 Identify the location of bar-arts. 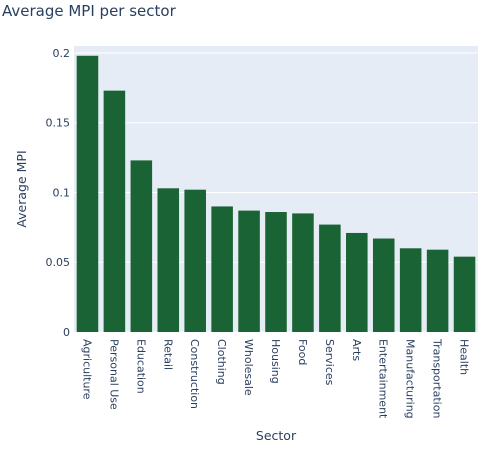
(357, 282).